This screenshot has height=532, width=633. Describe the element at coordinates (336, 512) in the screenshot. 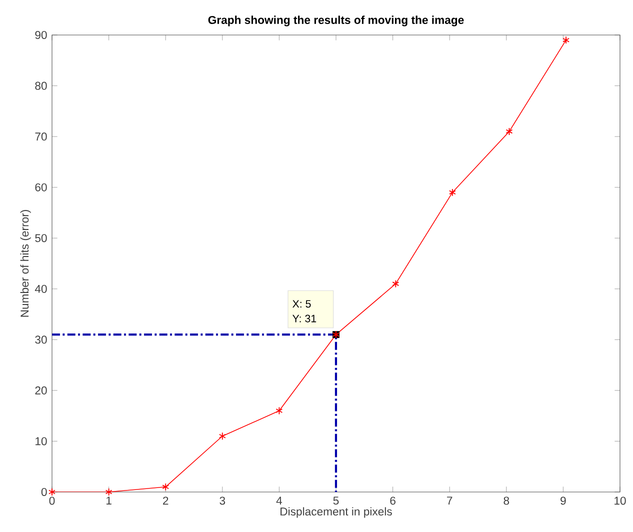

I see `x-axis-title: Displacement in pixels` at that location.